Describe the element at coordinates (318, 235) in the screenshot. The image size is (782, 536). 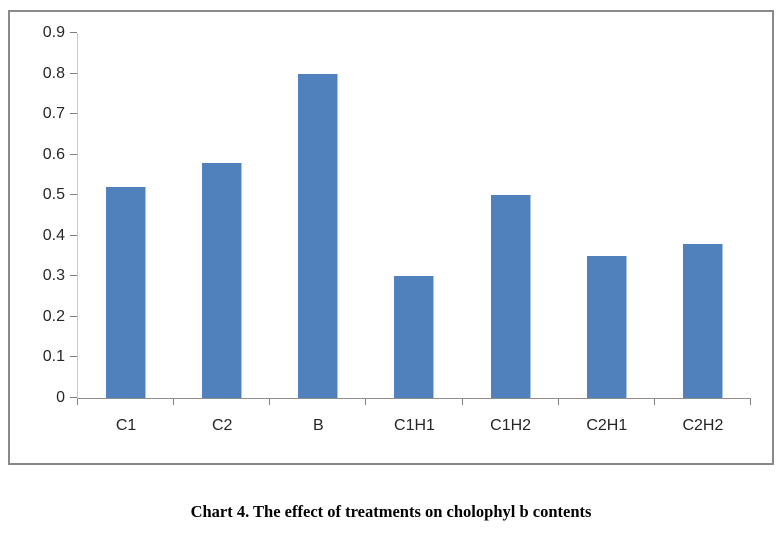
I see `bar-B` at that location.